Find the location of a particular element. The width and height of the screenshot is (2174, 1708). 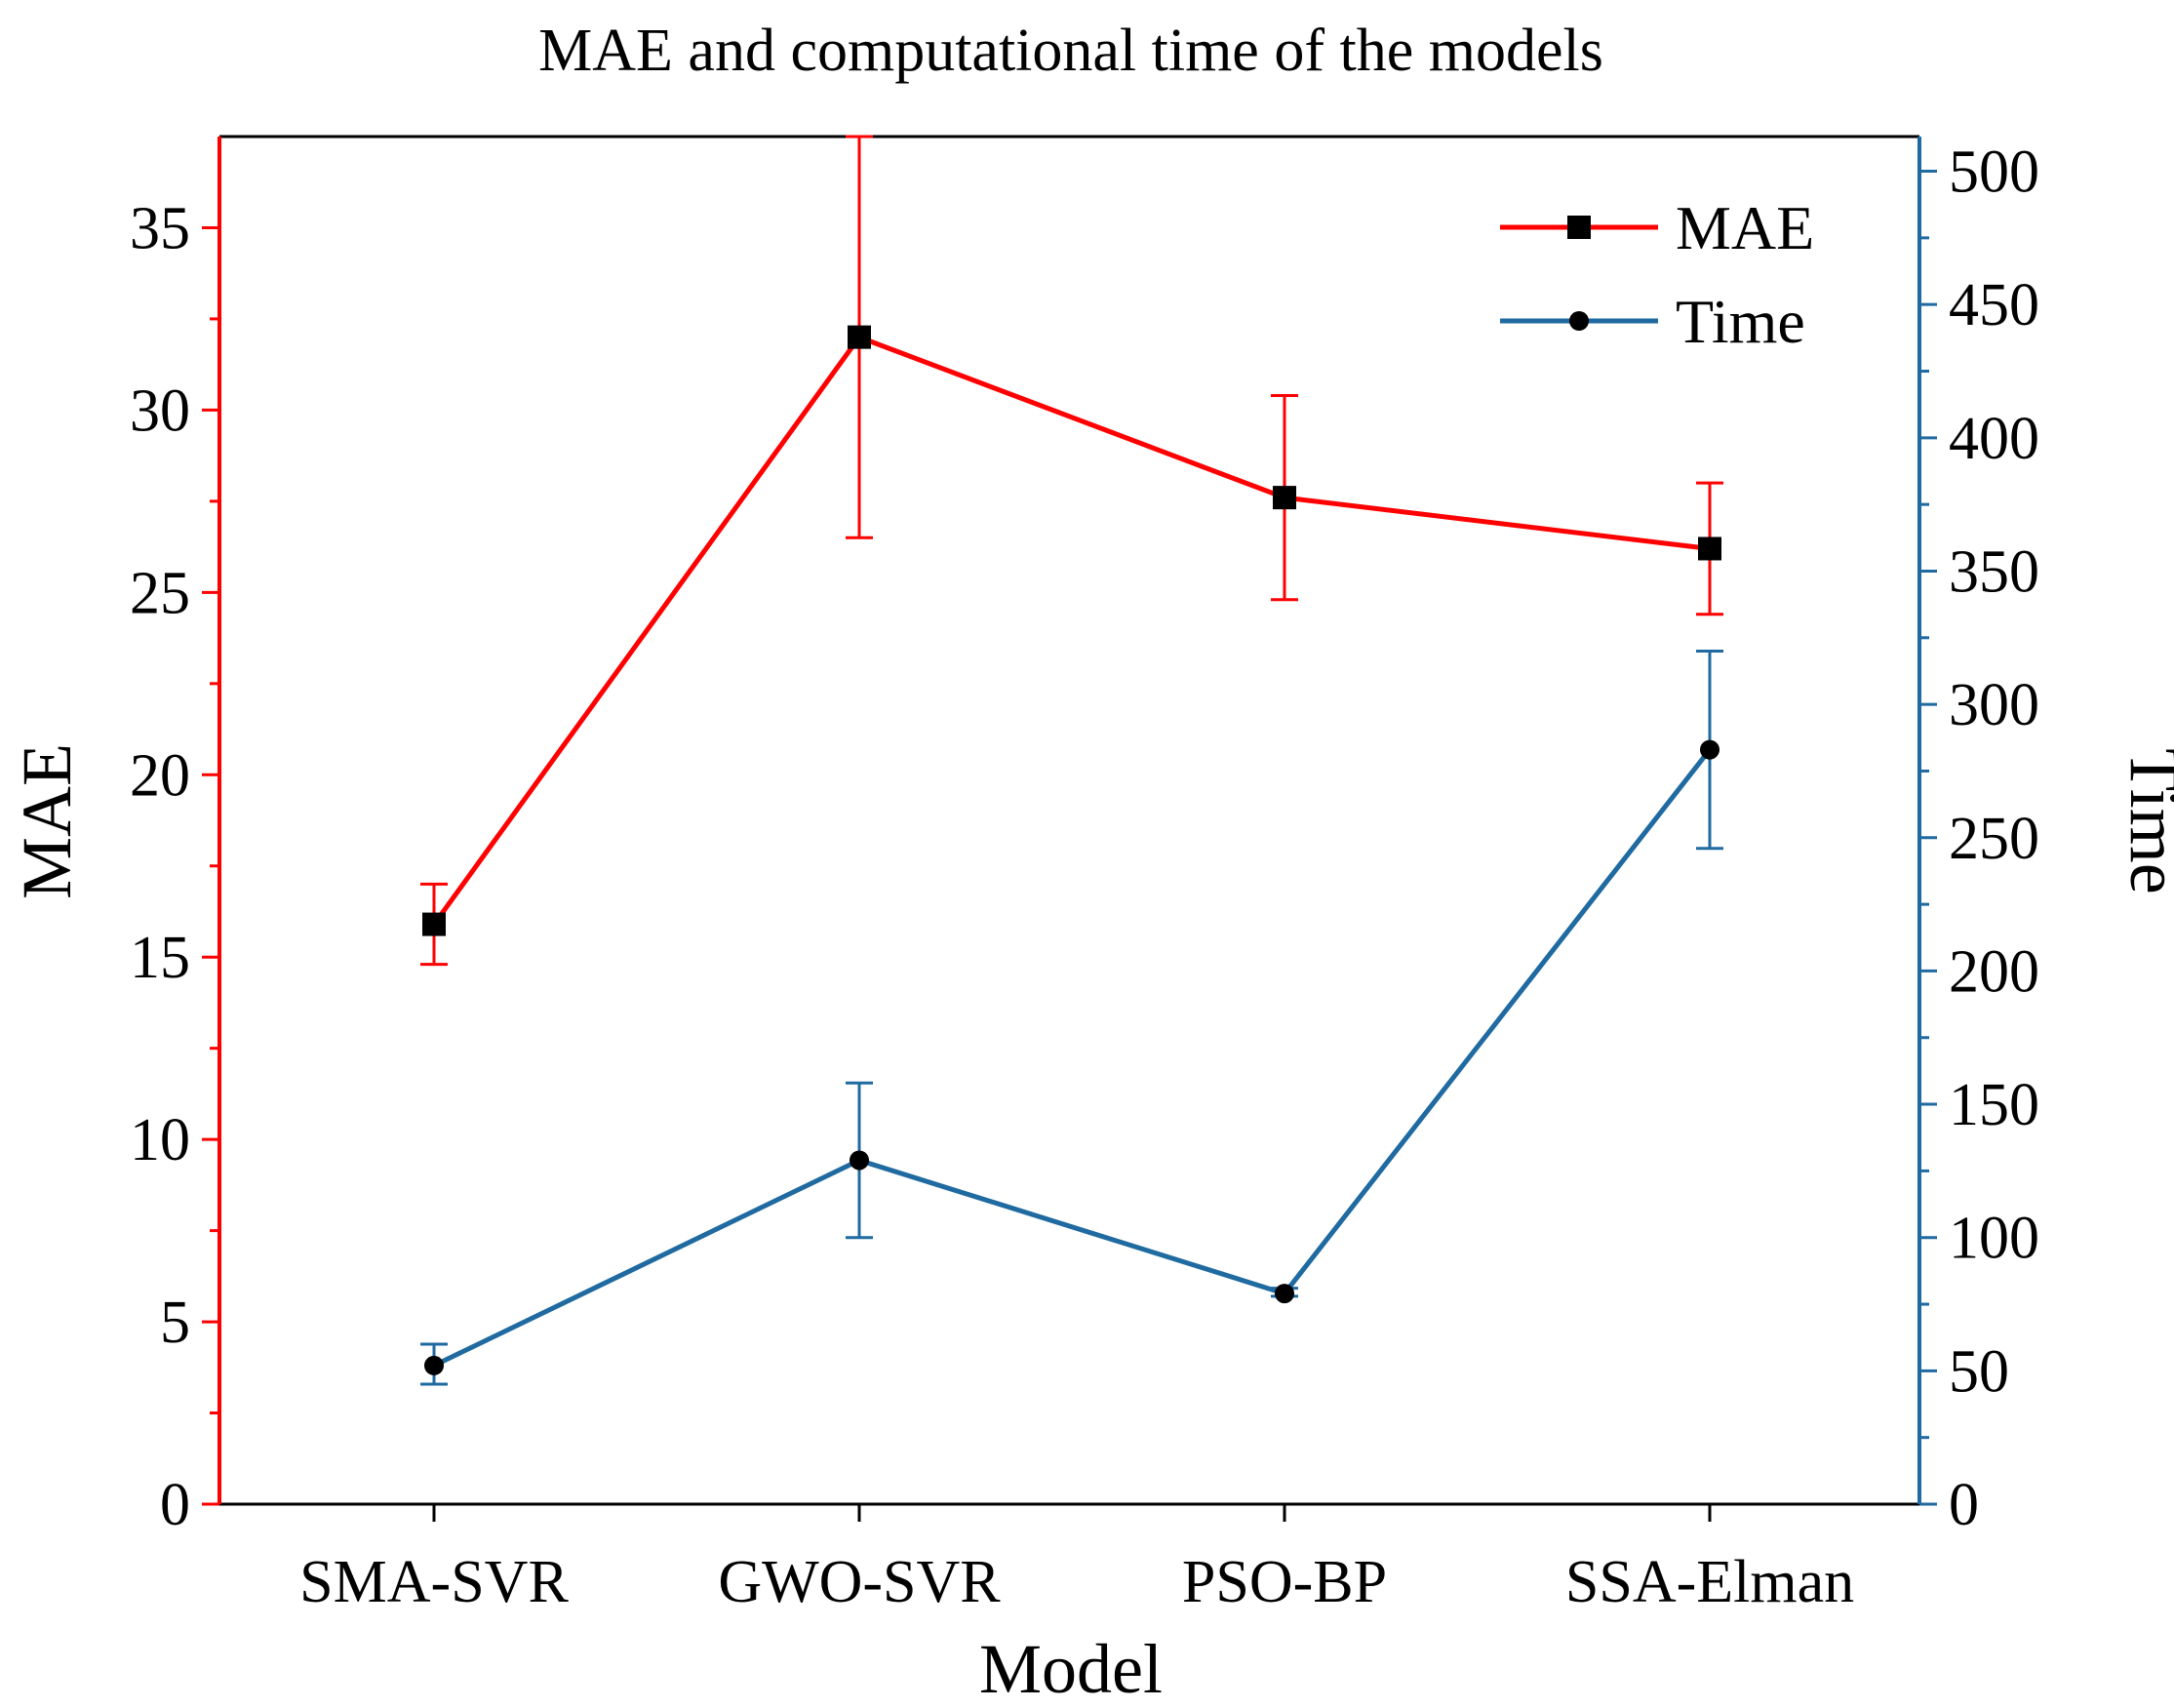

legend-mae-label: MAE is located at coordinates (1745, 227).